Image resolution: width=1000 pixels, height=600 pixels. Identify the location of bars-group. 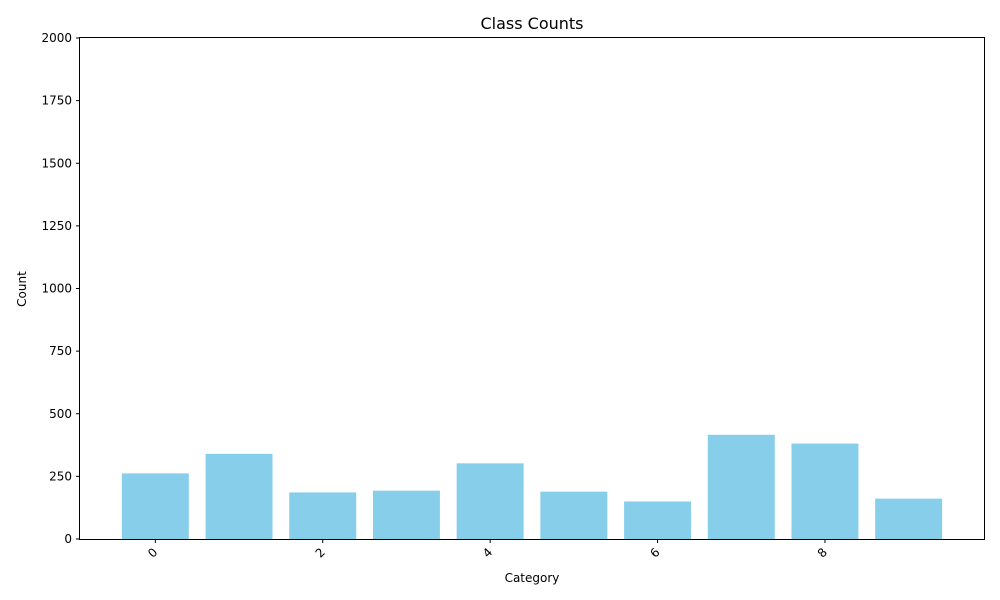
(532, 486).